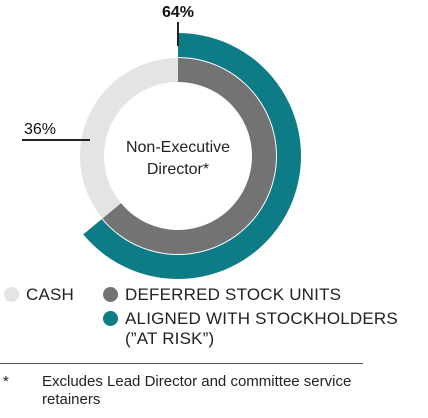  I want to click on center-label-line-1: Non-Executive, so click(178, 147).